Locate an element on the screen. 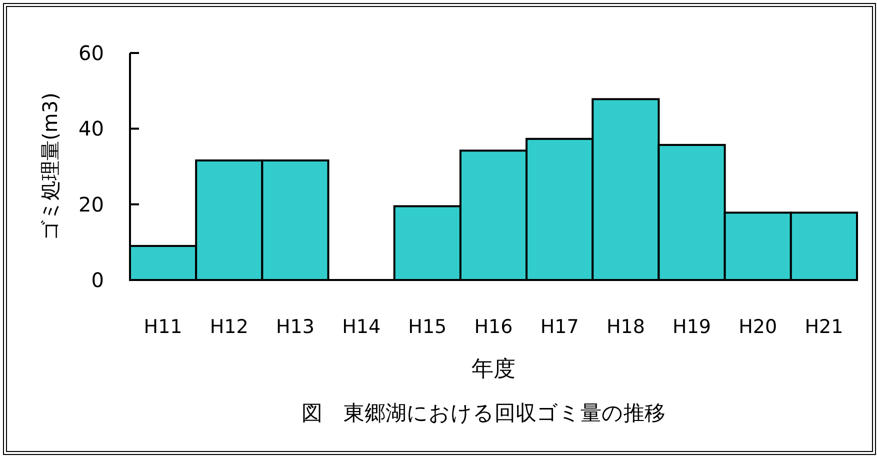  x-tick-label: H13 is located at coordinates (295, 327).